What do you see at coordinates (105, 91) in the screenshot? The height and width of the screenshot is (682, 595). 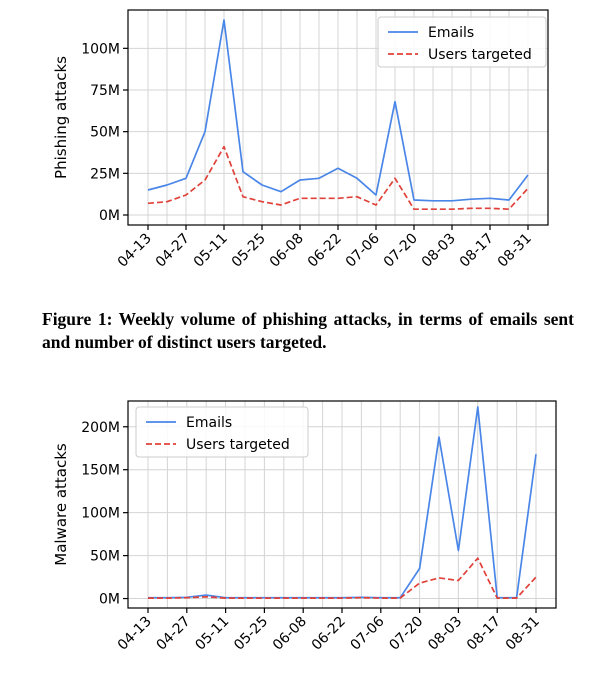 I see `y-tick-label: 75M` at bounding box center [105, 91].